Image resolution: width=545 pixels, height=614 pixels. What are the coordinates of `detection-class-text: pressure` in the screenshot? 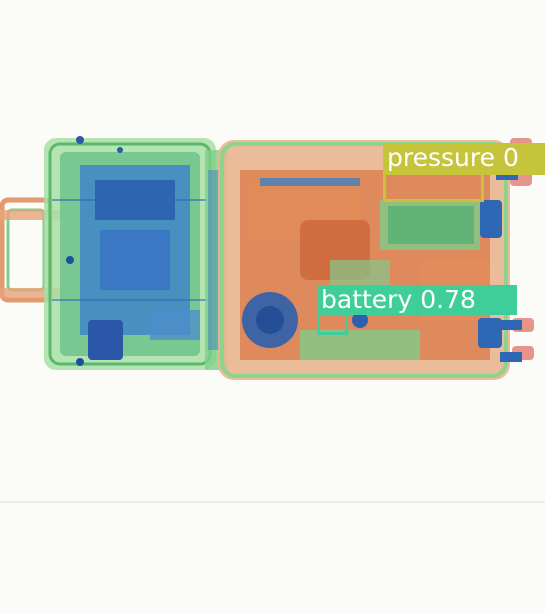 It's located at (441, 157).